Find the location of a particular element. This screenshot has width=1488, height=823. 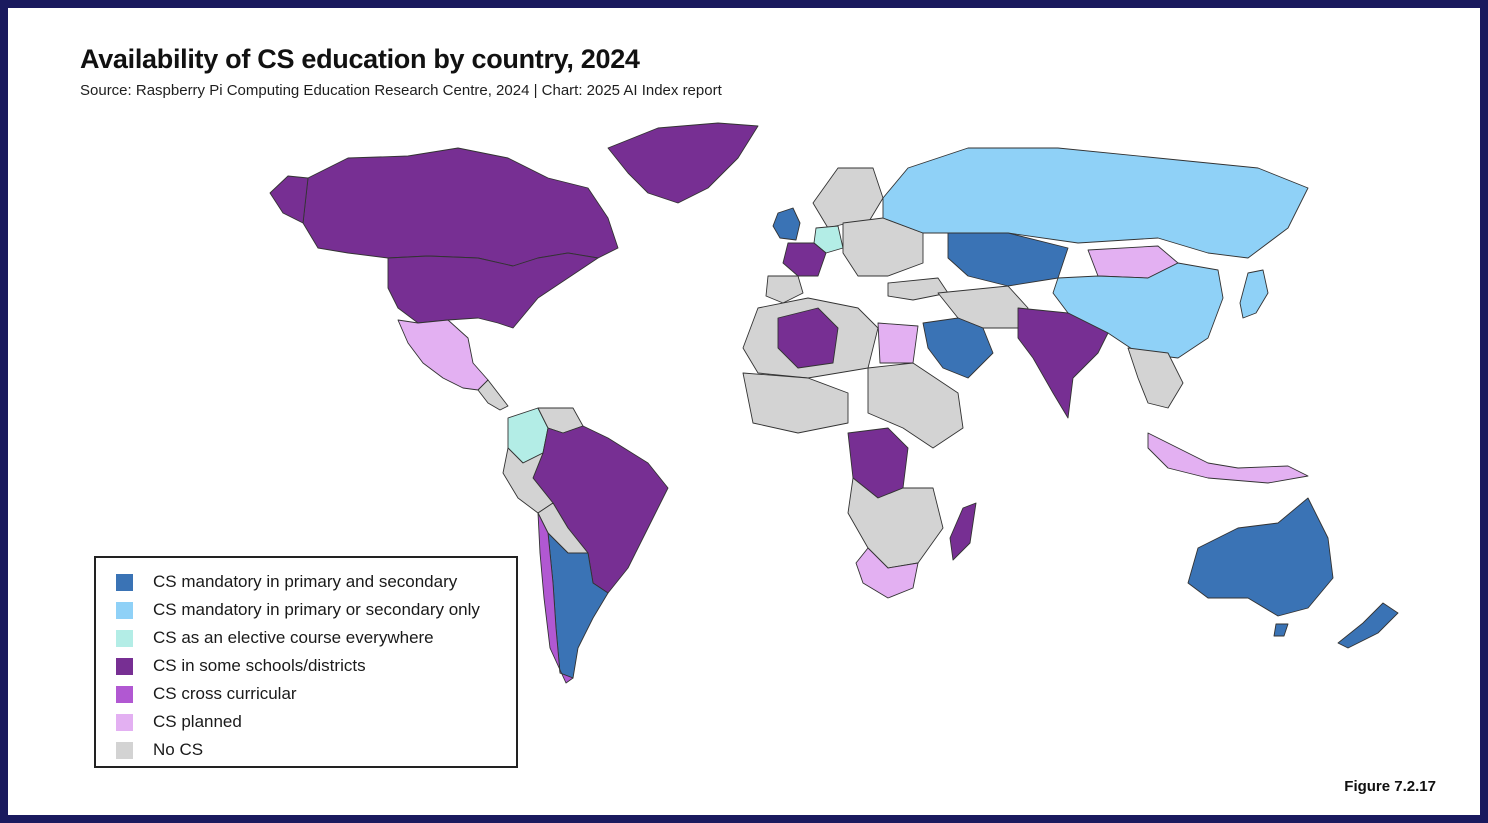

region-east-africa is located at coordinates (915, 405).